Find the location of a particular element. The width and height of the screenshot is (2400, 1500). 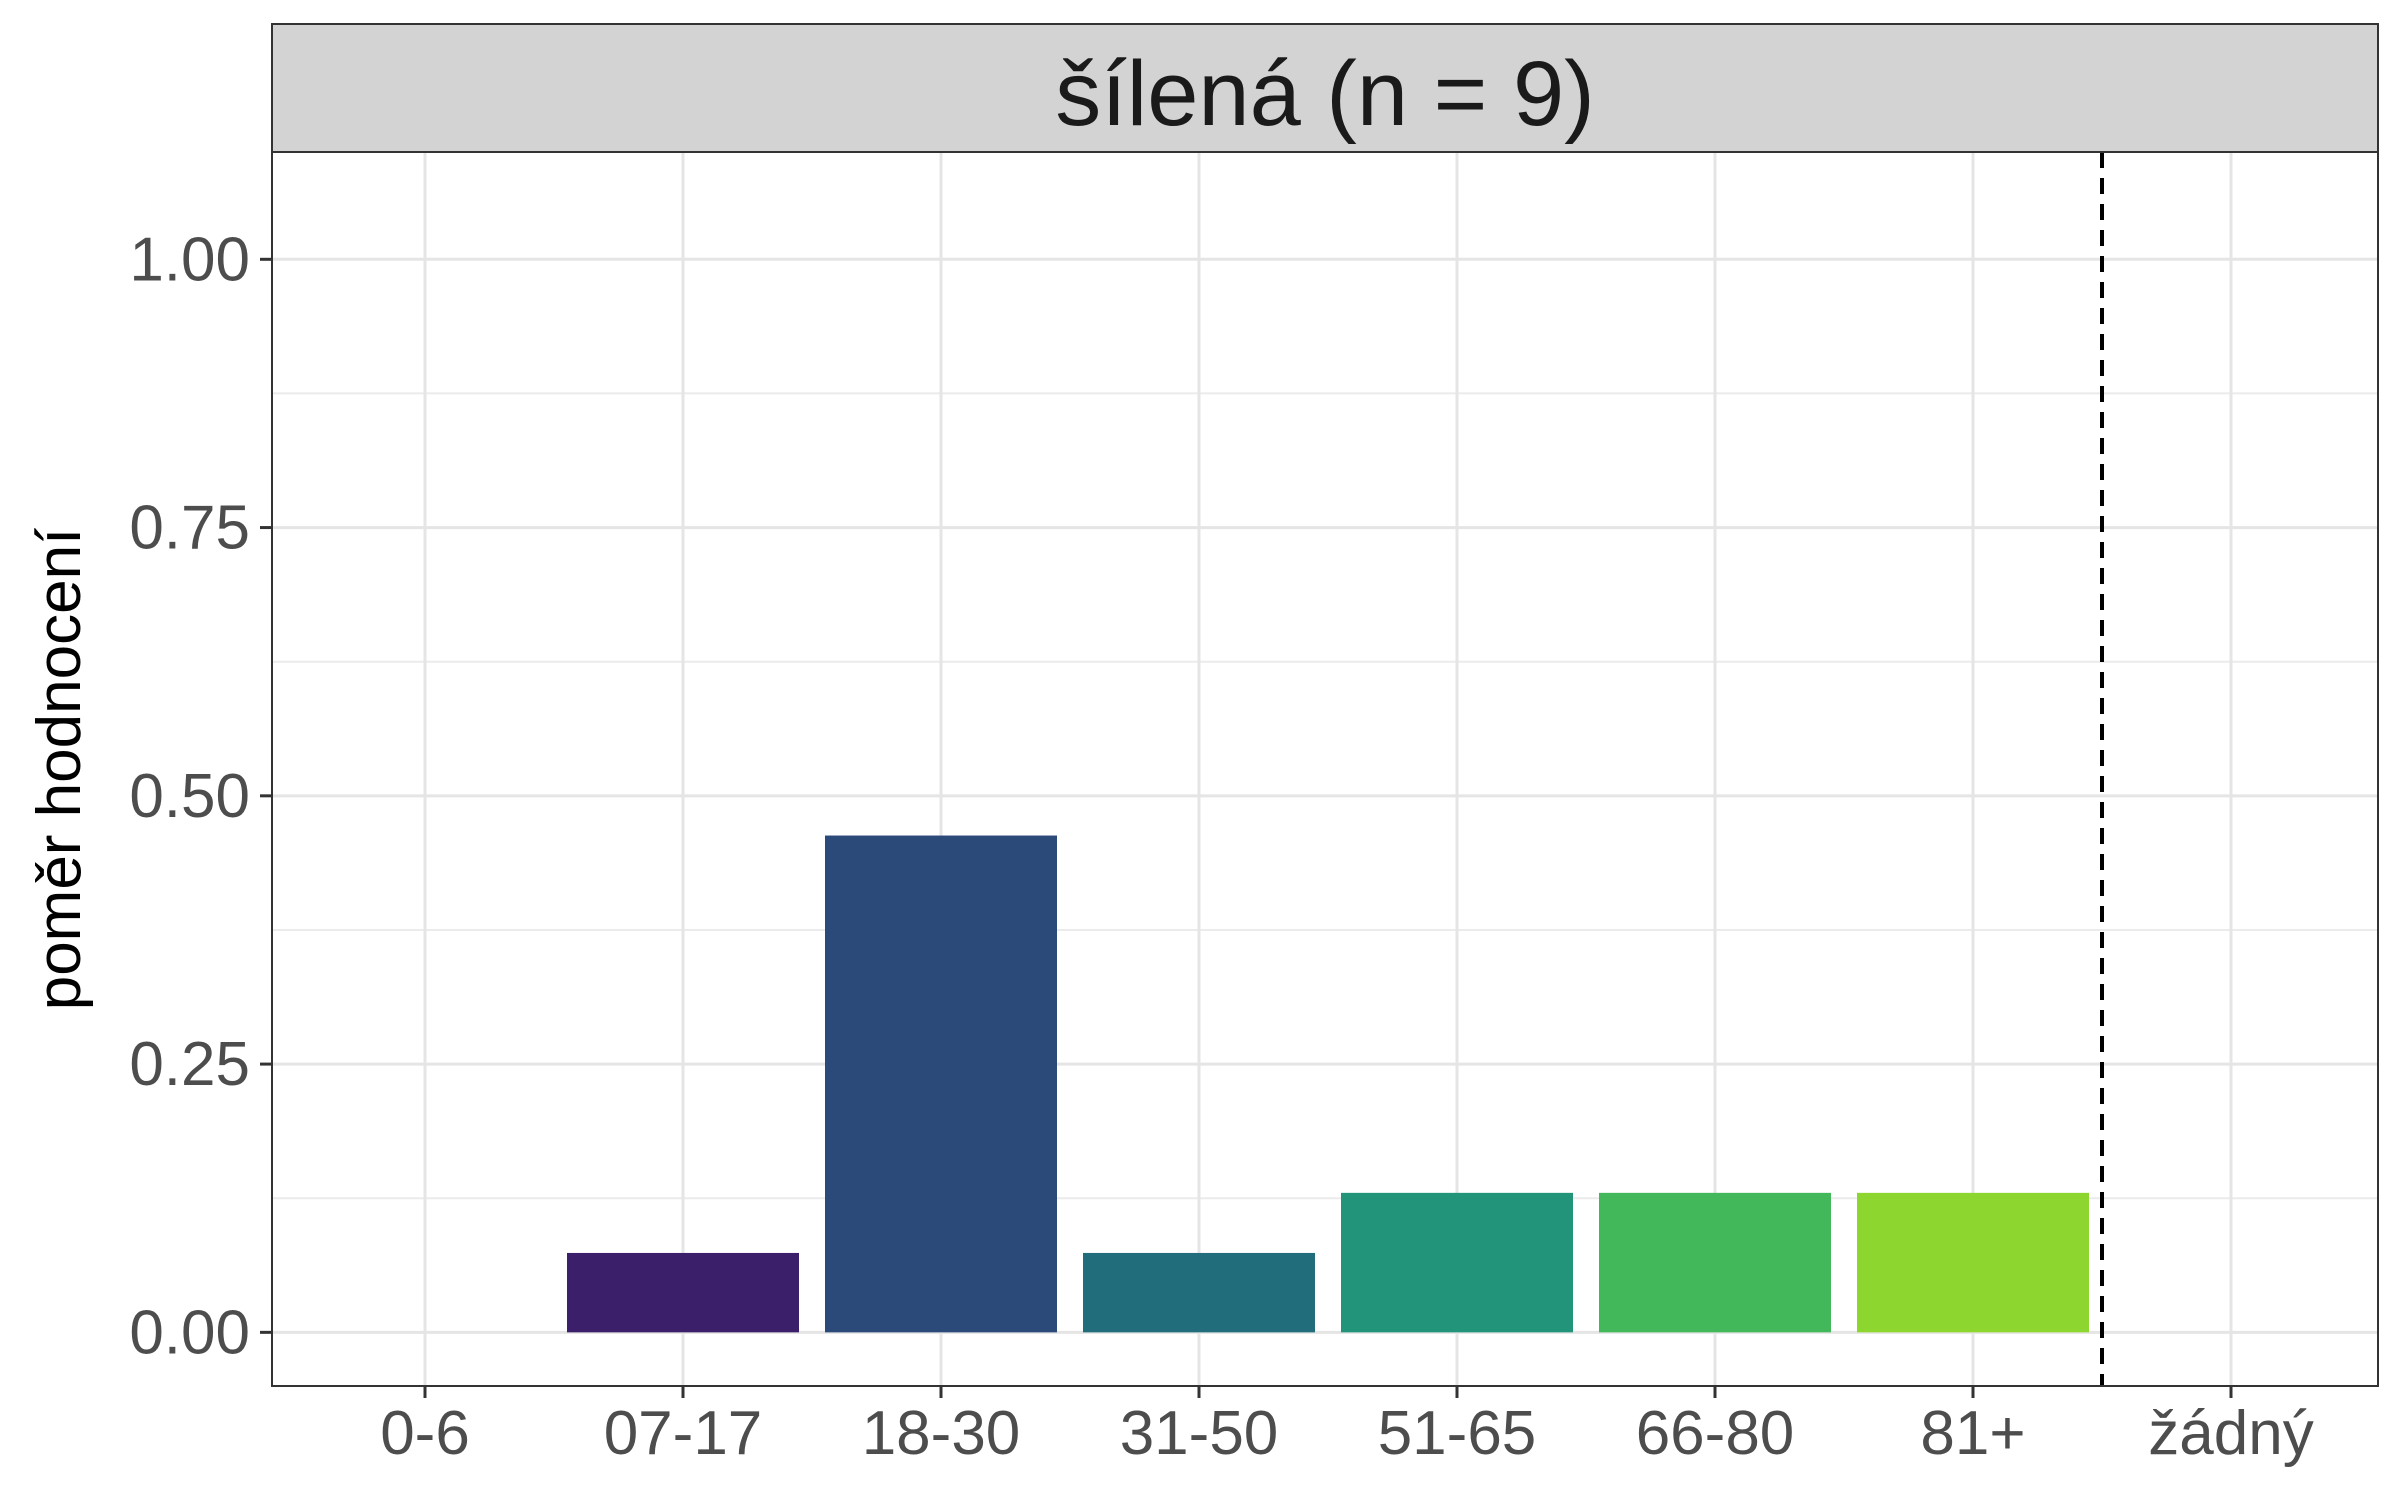

y-axis: 0.00 0.25 0.50 0.75 1.00 is located at coordinates (200, 796).